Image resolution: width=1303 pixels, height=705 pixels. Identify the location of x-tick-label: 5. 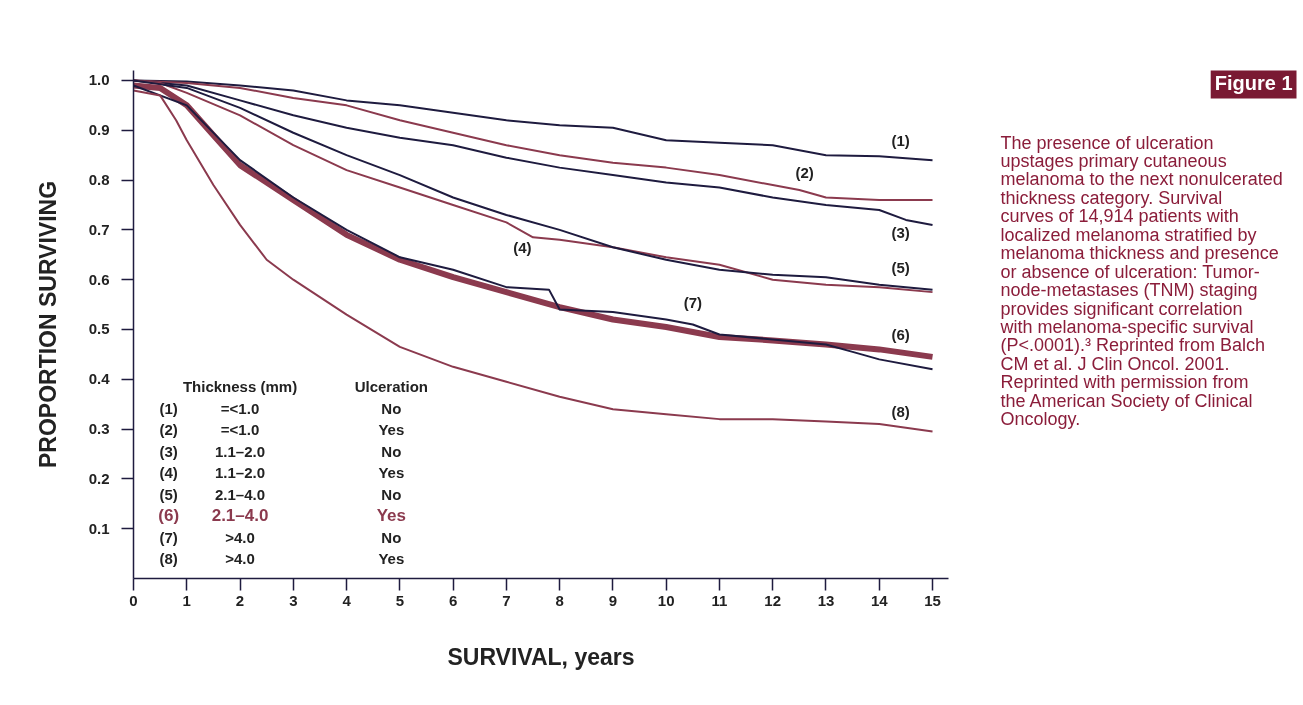
(400, 600).